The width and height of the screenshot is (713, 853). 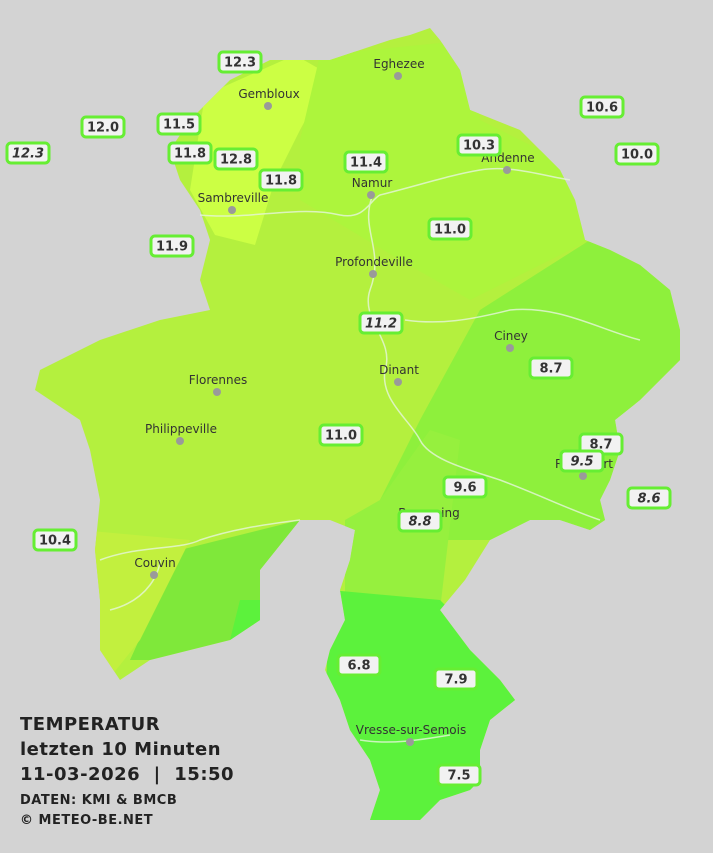 I want to click on station: 8.6, so click(x=649, y=498).